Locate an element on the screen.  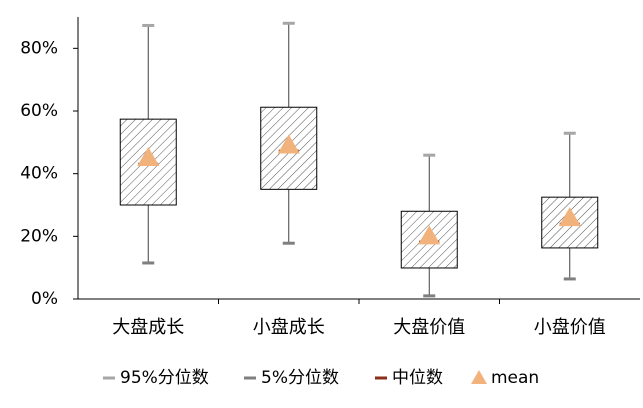
legend-label: 95%分位数 is located at coordinates (164, 378).